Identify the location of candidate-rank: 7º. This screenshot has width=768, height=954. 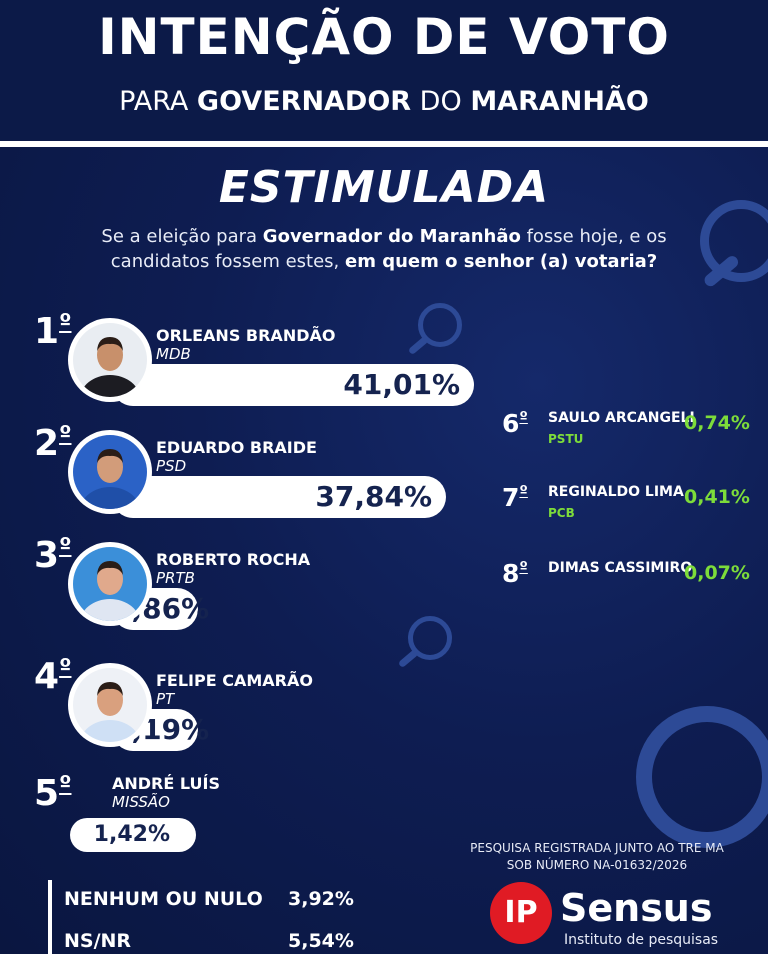
(515, 497).